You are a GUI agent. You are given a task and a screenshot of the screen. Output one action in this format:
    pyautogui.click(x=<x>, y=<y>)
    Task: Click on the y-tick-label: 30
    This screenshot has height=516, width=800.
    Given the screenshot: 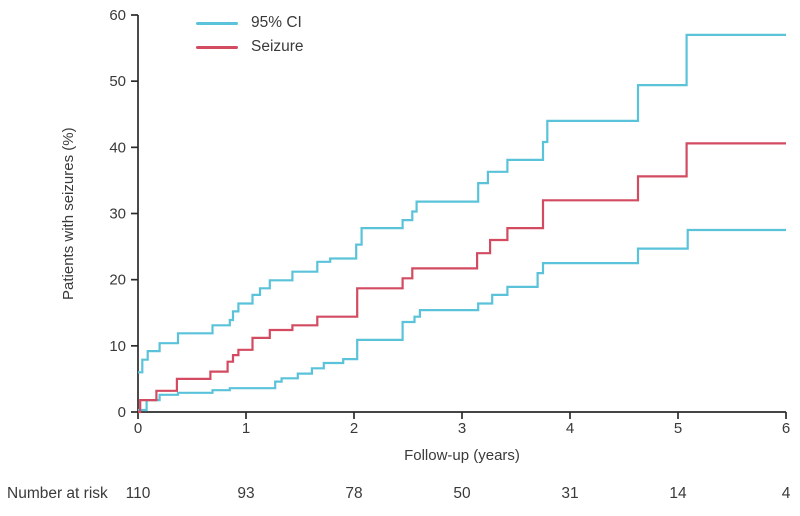 What is the action you would take?
    pyautogui.click(x=117, y=214)
    